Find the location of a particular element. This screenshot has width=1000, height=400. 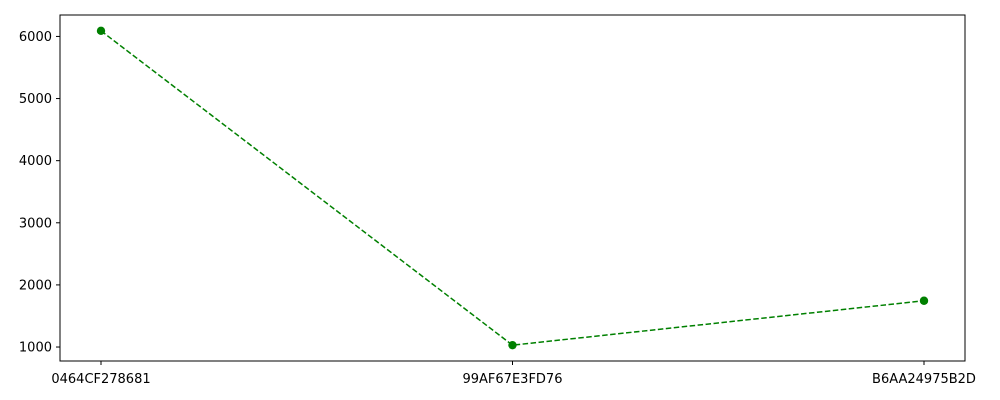

x-tick-label: 99AF67E3FD76 is located at coordinates (513, 379).